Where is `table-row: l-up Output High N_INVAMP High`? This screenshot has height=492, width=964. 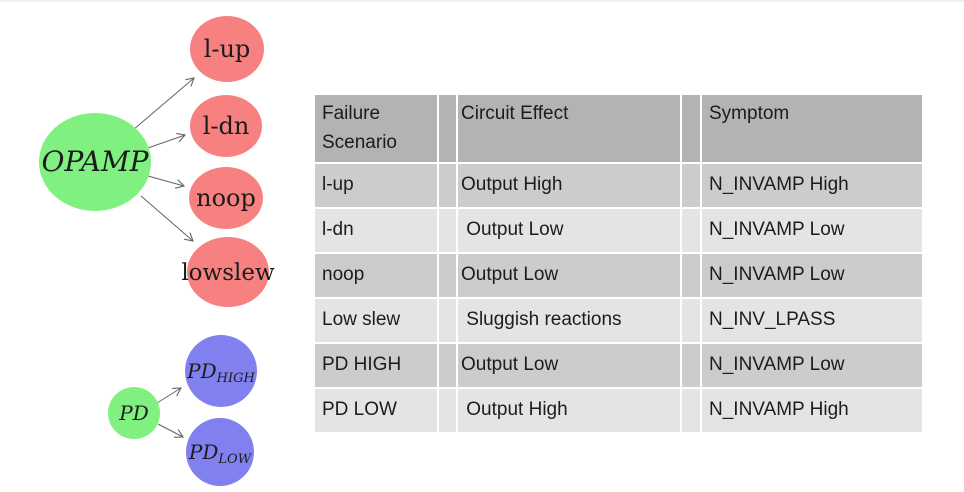
table-row: l-up Output High N_INVAMP High is located at coordinates (618, 185).